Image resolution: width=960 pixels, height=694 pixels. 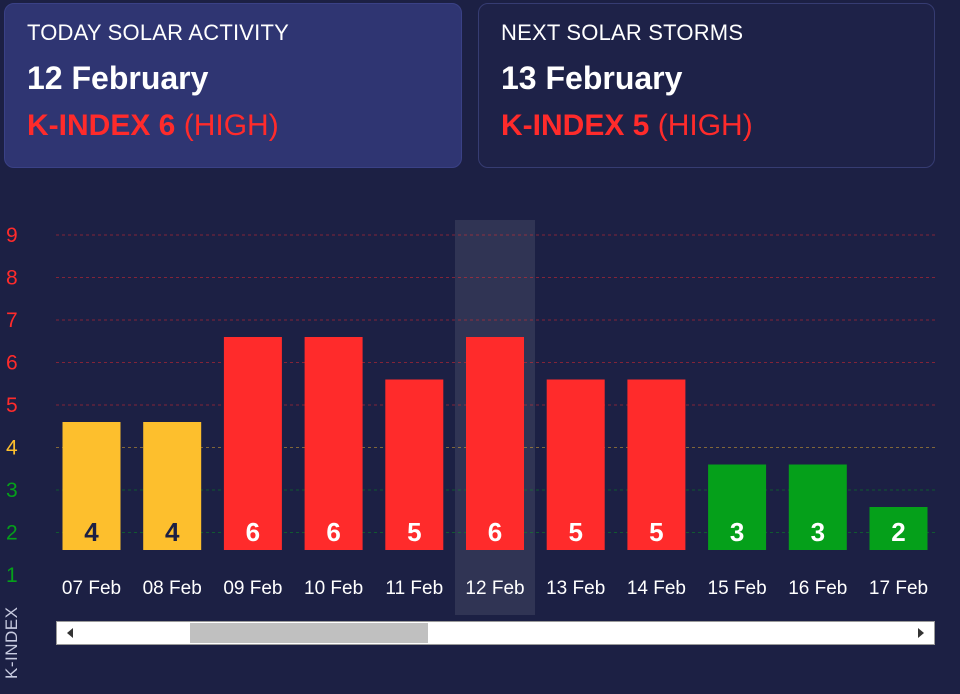 I want to click on today-level: (HIGH), so click(x=231, y=125).